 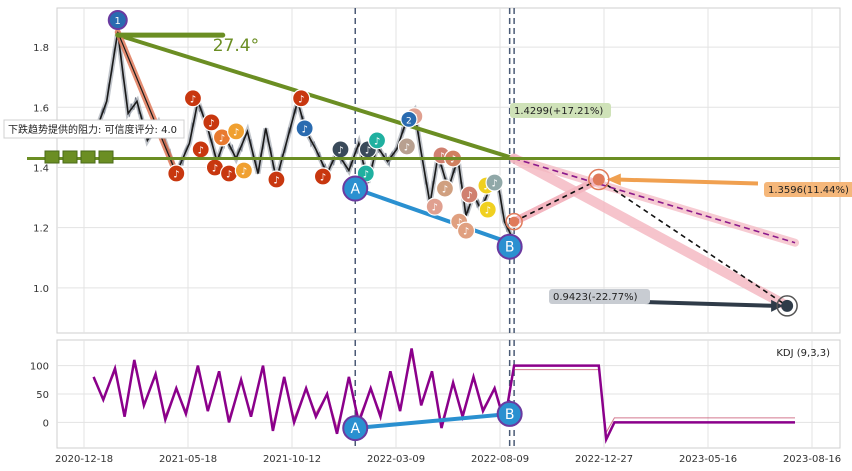 I want to click on resistance-trendline, so click(x=316, y=97).